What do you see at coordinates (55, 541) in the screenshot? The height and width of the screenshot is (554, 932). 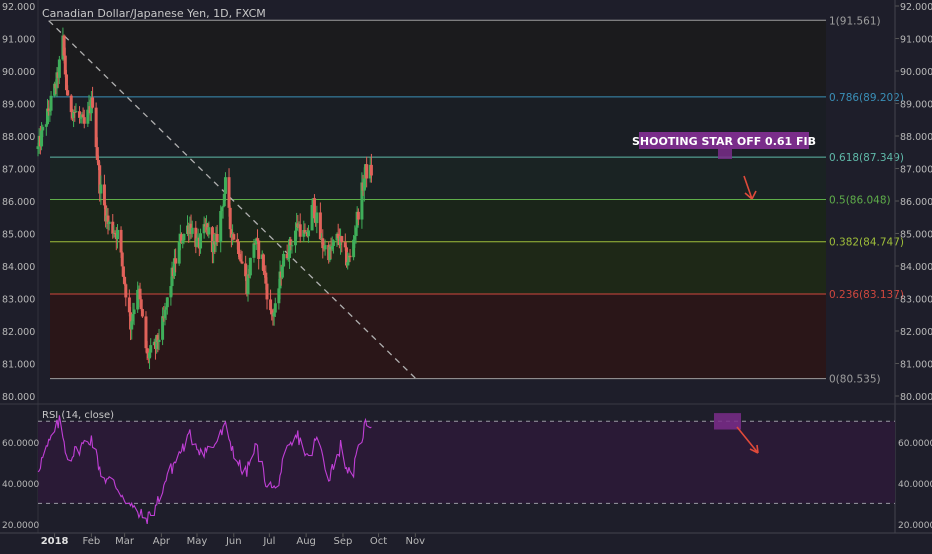 I see `time-tick-label: 2018` at bounding box center [55, 541].